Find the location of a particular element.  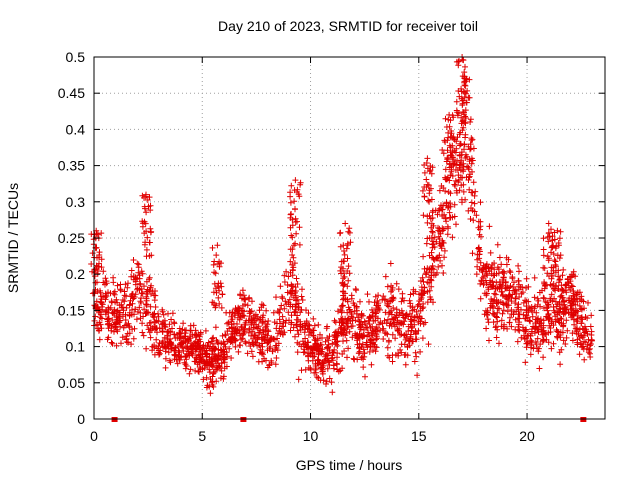

y-tick-label: 0.05 is located at coordinates (71, 383).